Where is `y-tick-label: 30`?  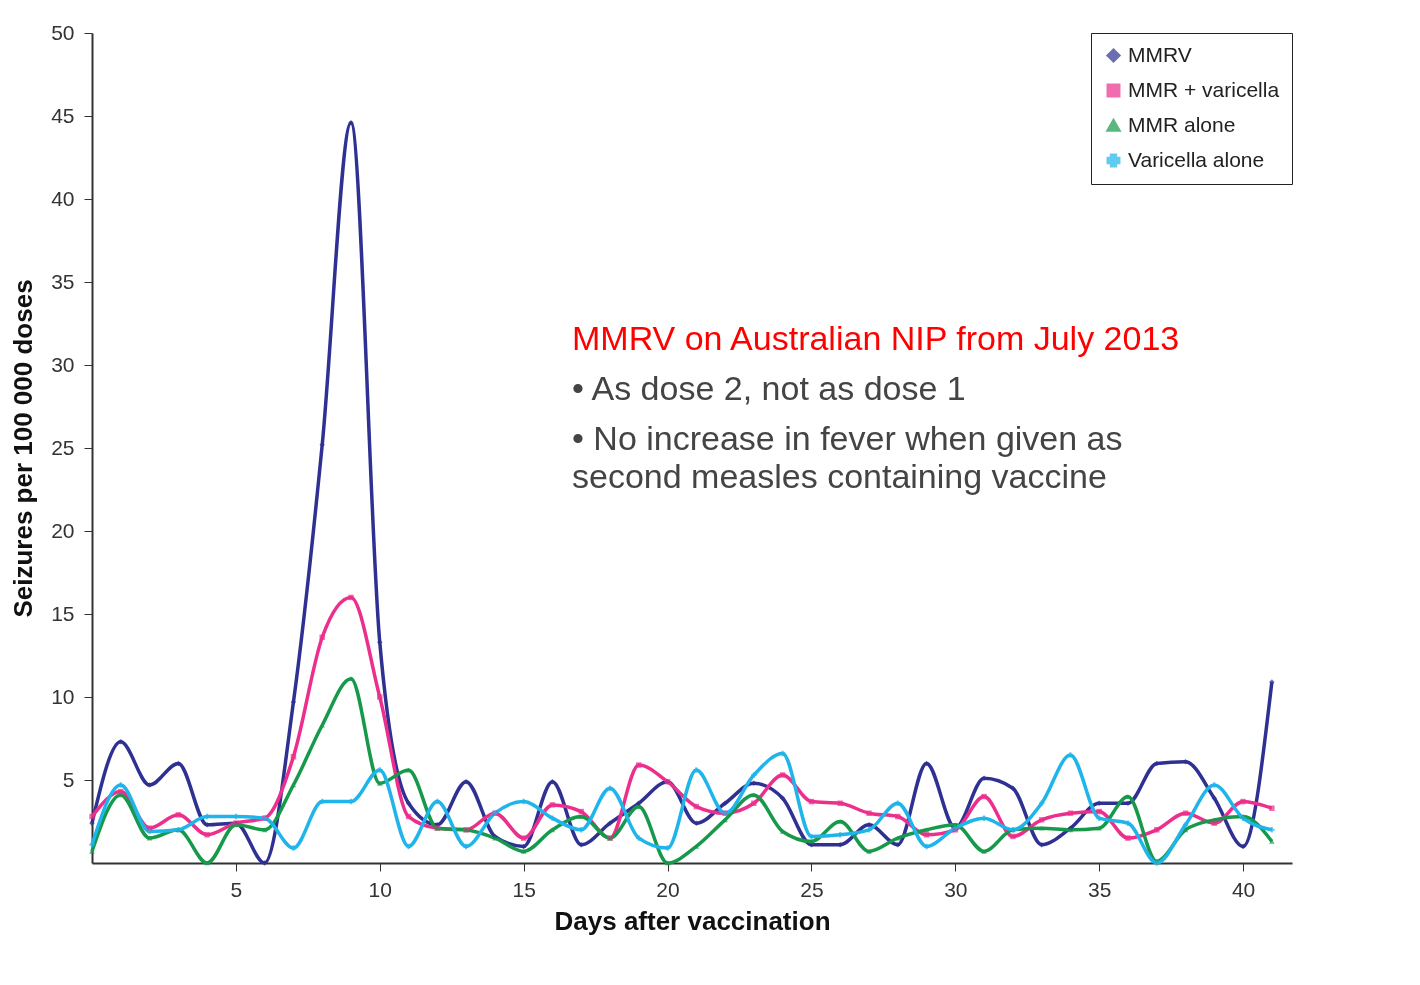 y-tick-label: 30 is located at coordinates (63, 364).